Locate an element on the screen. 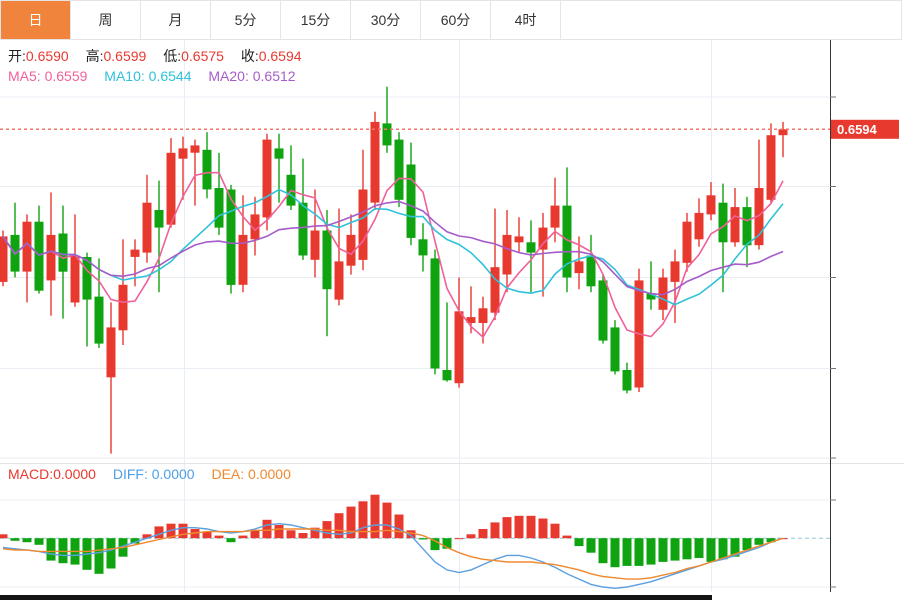 Image resolution: width=904 pixels, height=600 pixels. tab-5min: 5分 is located at coordinates (246, 20).